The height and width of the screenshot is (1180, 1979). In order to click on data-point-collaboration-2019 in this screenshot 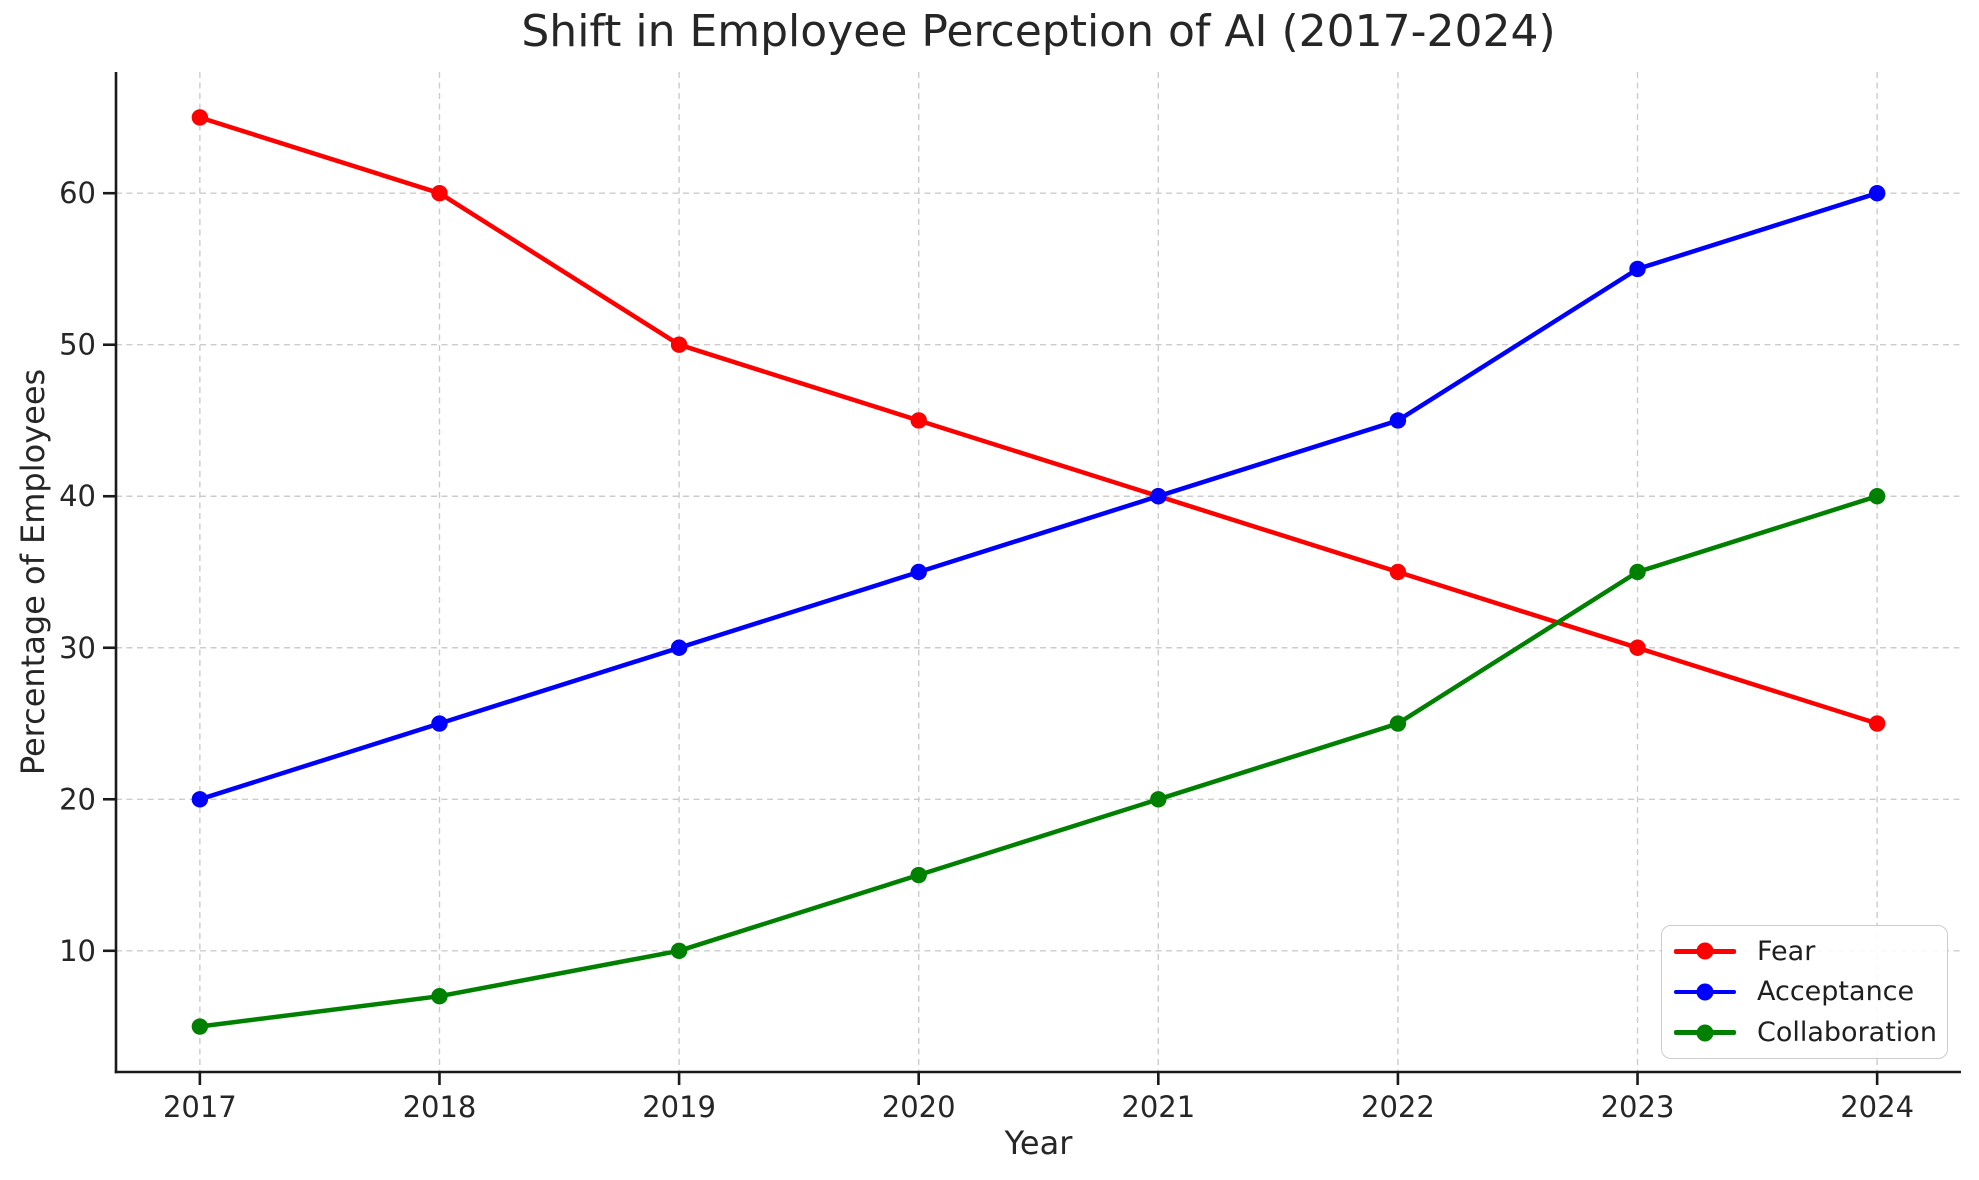, I will do `click(679, 950)`.